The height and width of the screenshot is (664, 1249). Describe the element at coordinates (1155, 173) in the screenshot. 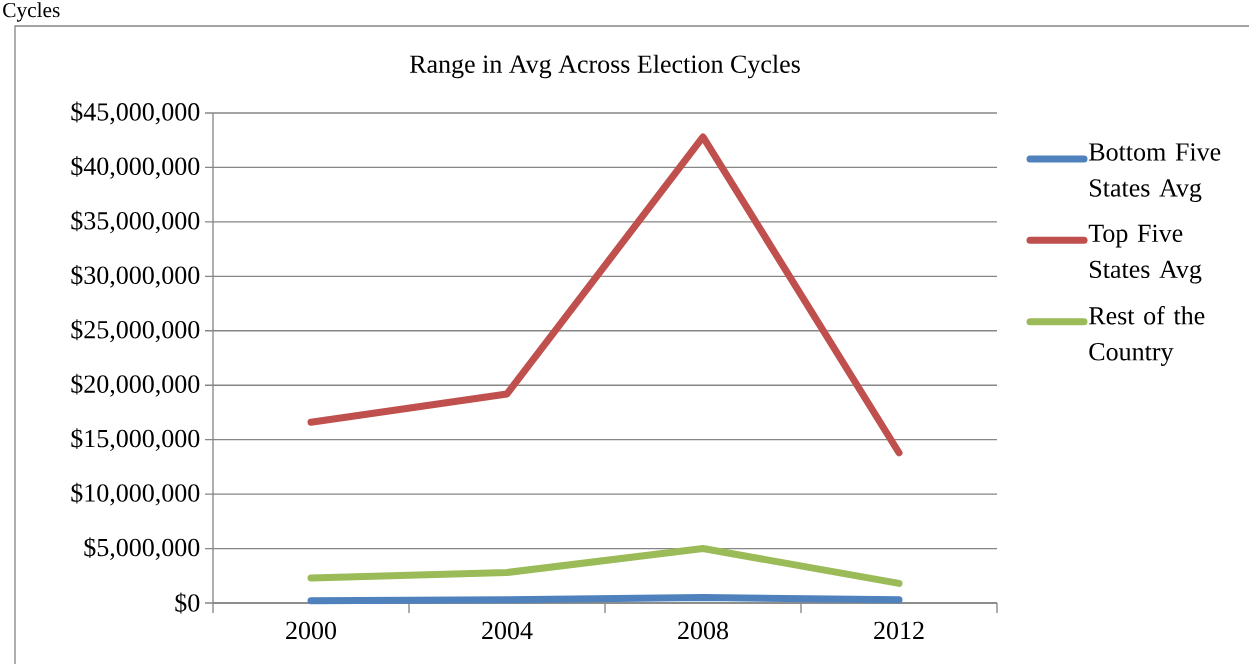

I see `legend-label: Bottom Five States Avg` at that location.